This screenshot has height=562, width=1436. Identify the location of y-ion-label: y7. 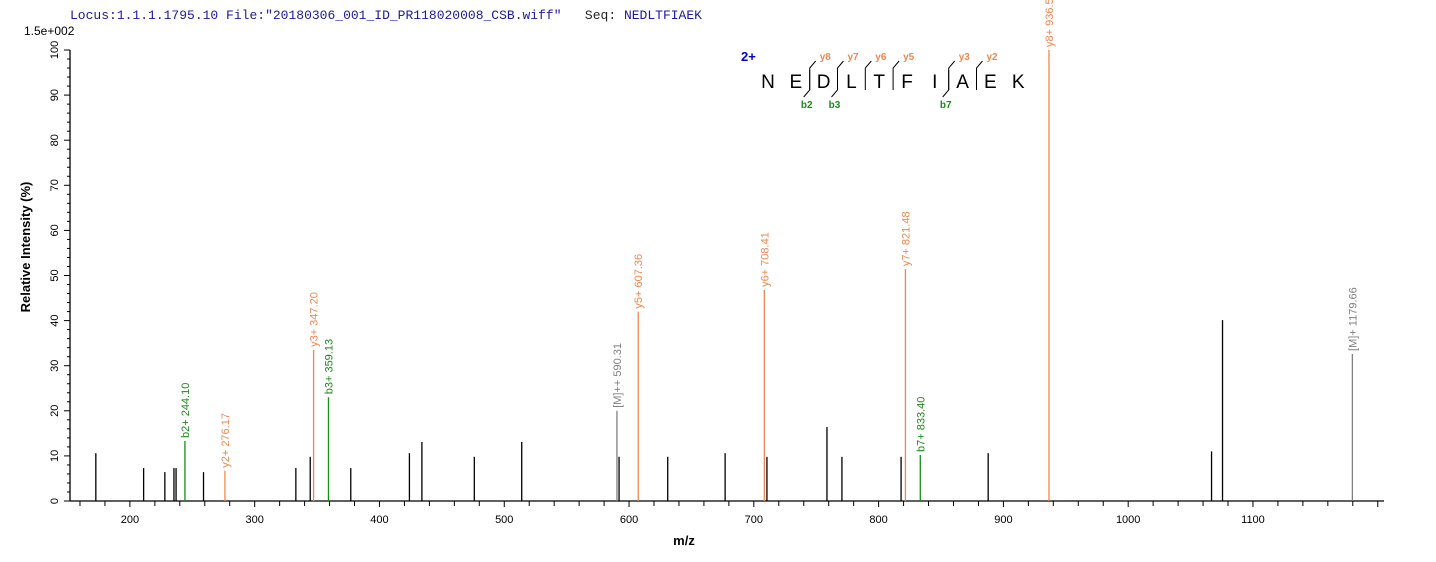
(854, 57).